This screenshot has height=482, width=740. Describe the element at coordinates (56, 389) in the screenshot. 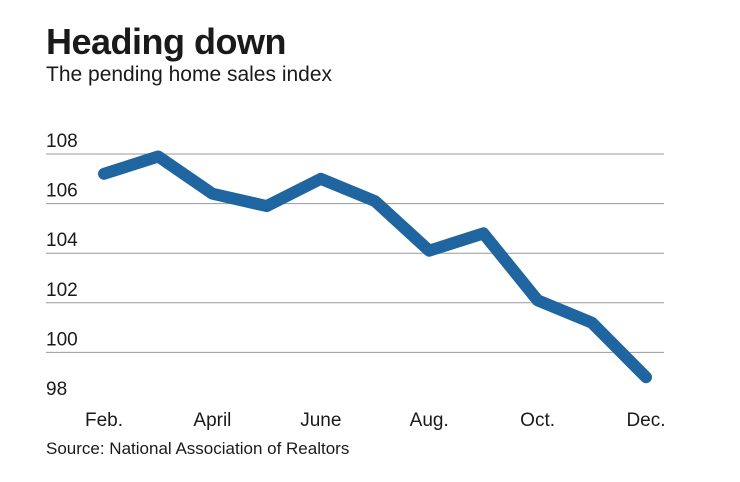

I see `y-tick-label: 98` at that location.